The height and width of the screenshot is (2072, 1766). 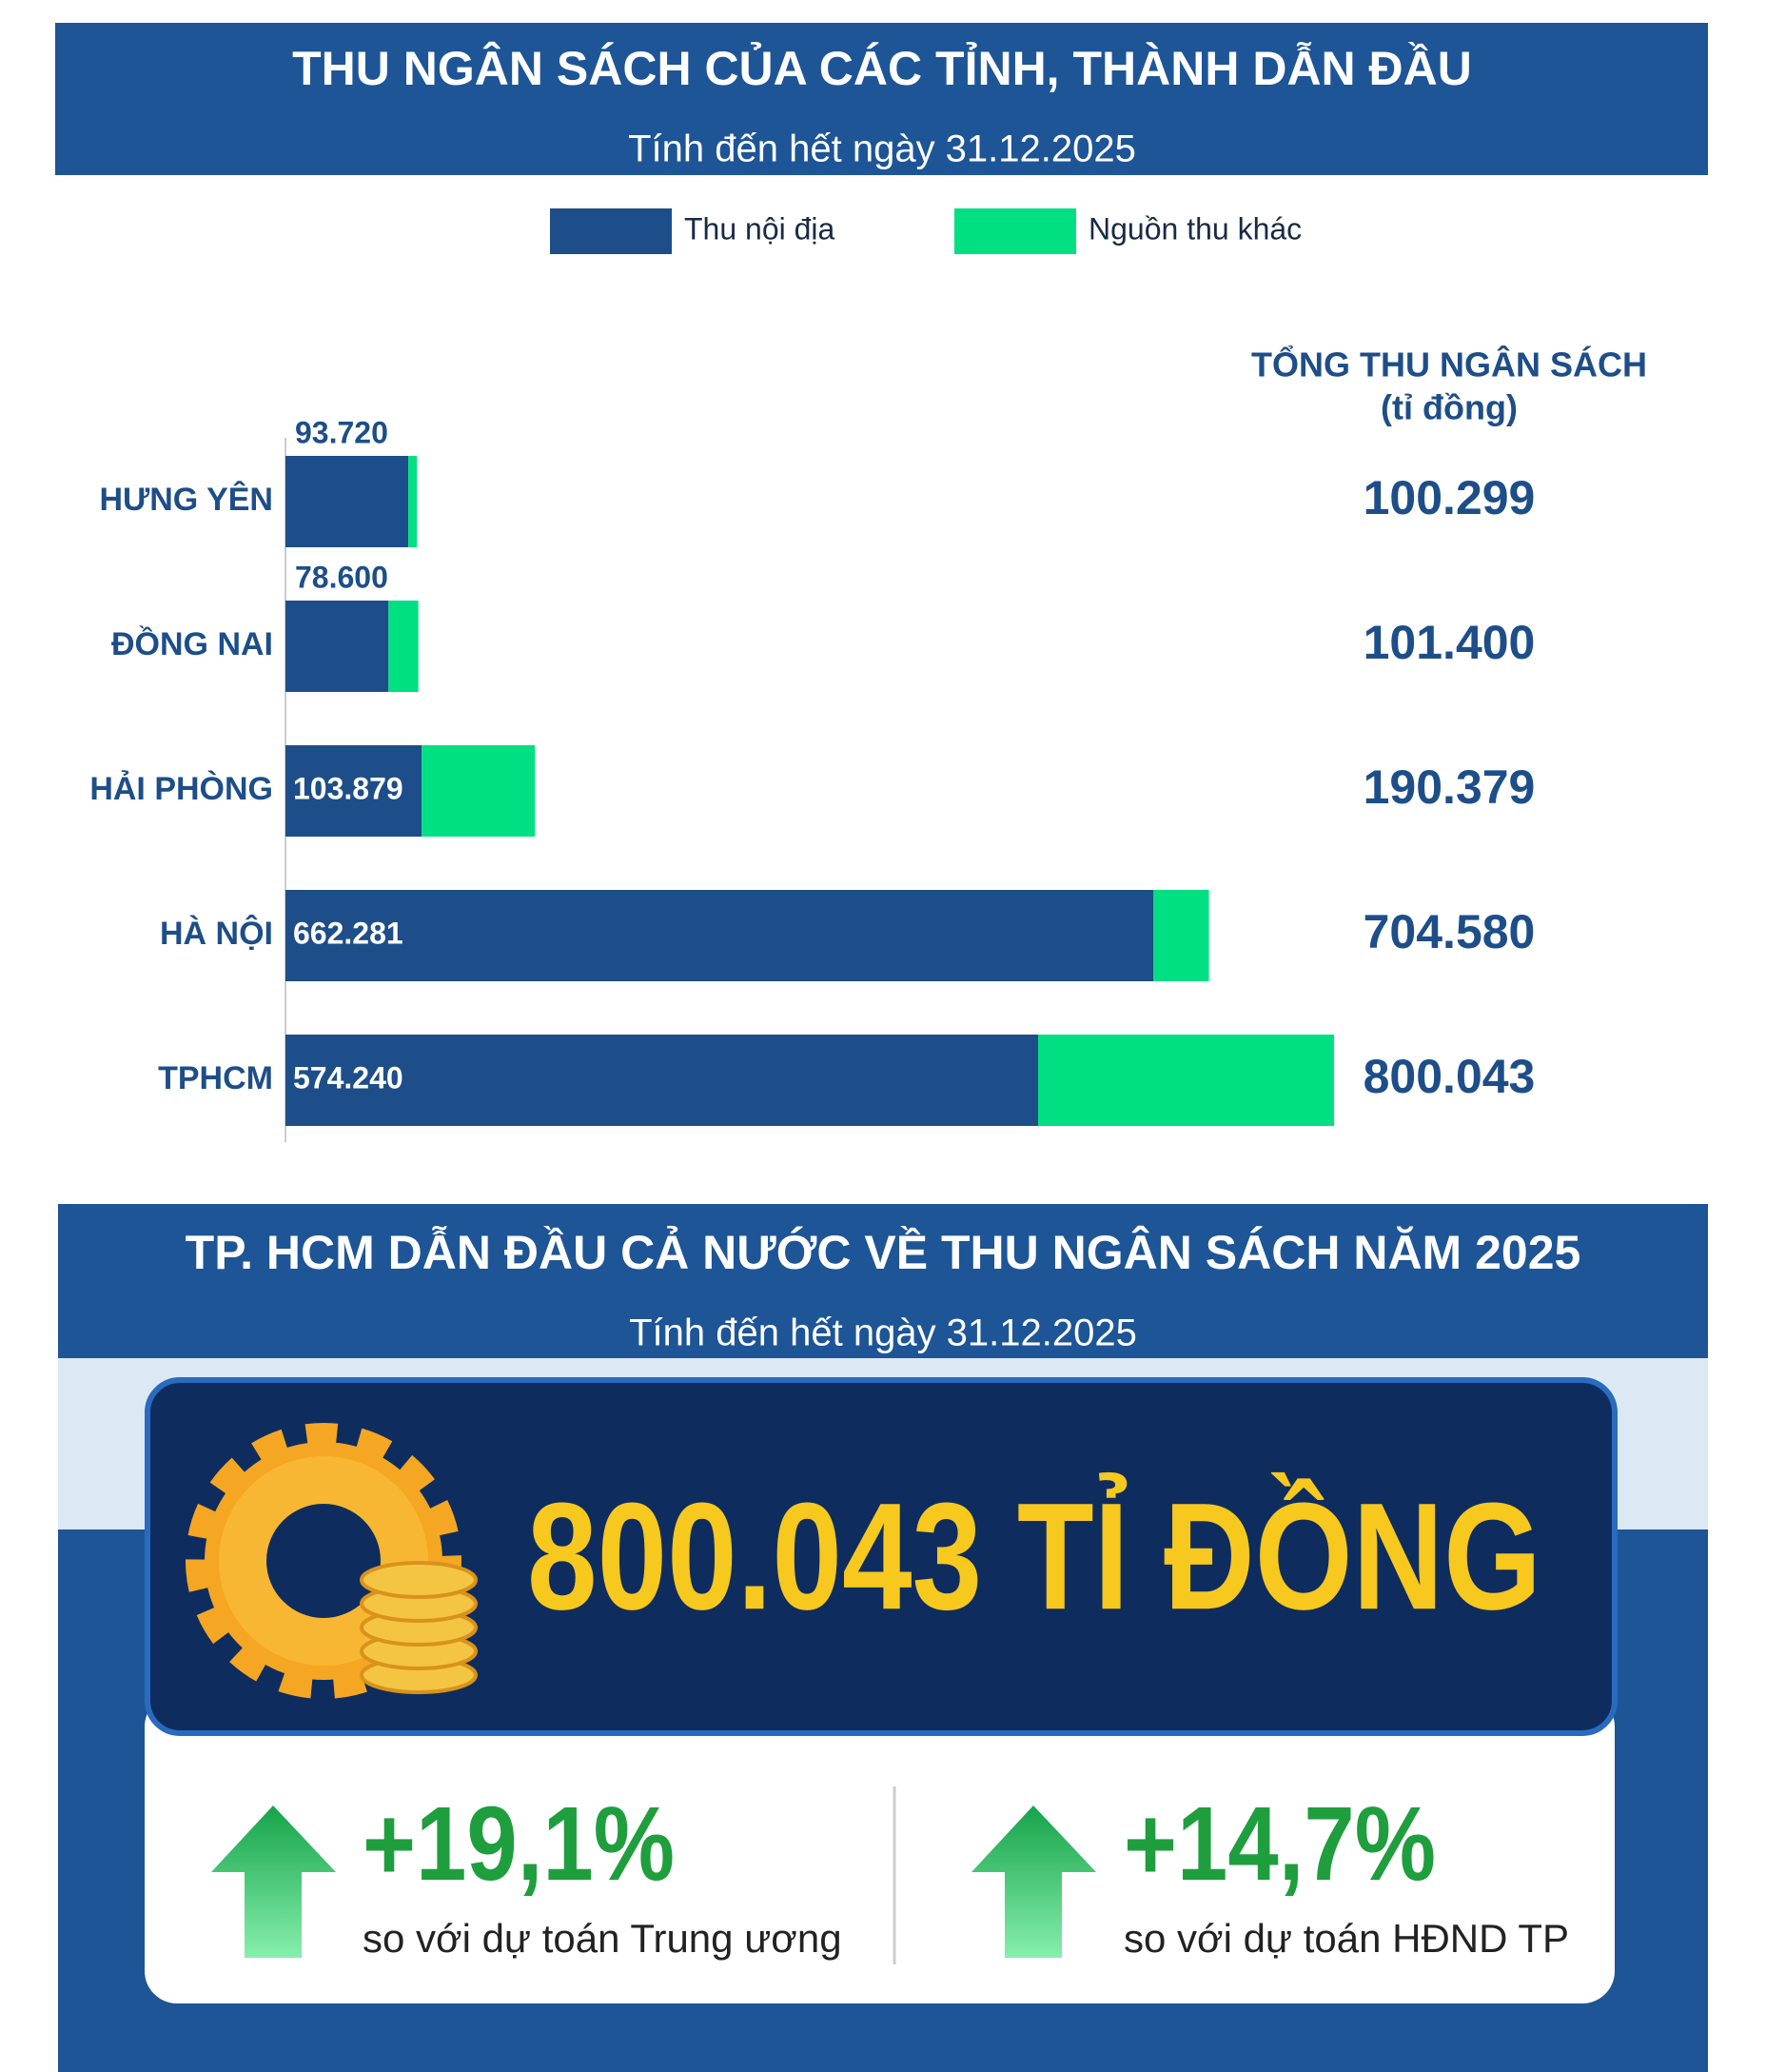 What do you see at coordinates (1280, 1844) in the screenshot?
I see `stat-value: +14,7%` at bounding box center [1280, 1844].